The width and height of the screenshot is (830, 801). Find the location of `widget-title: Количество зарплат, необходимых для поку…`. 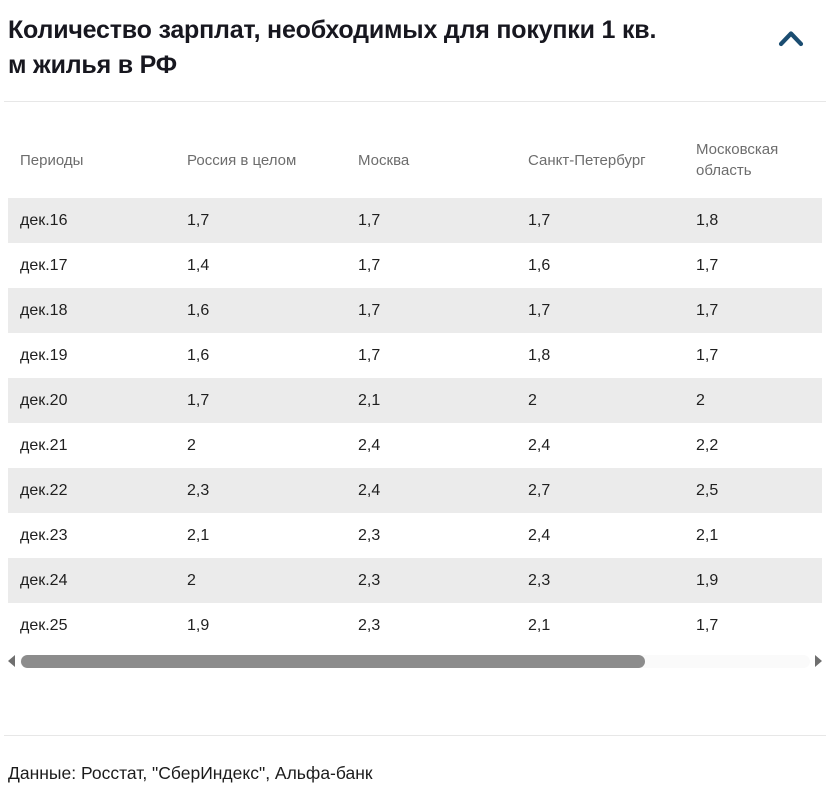

widget-title: Количество зарплат, необходимых для поку… is located at coordinates (332, 48).